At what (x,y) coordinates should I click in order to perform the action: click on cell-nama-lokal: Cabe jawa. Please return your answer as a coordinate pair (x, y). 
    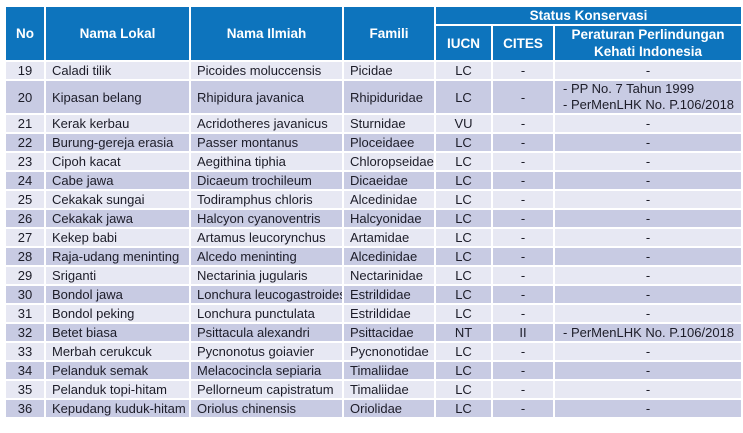
    Looking at the image, I should click on (117, 180).